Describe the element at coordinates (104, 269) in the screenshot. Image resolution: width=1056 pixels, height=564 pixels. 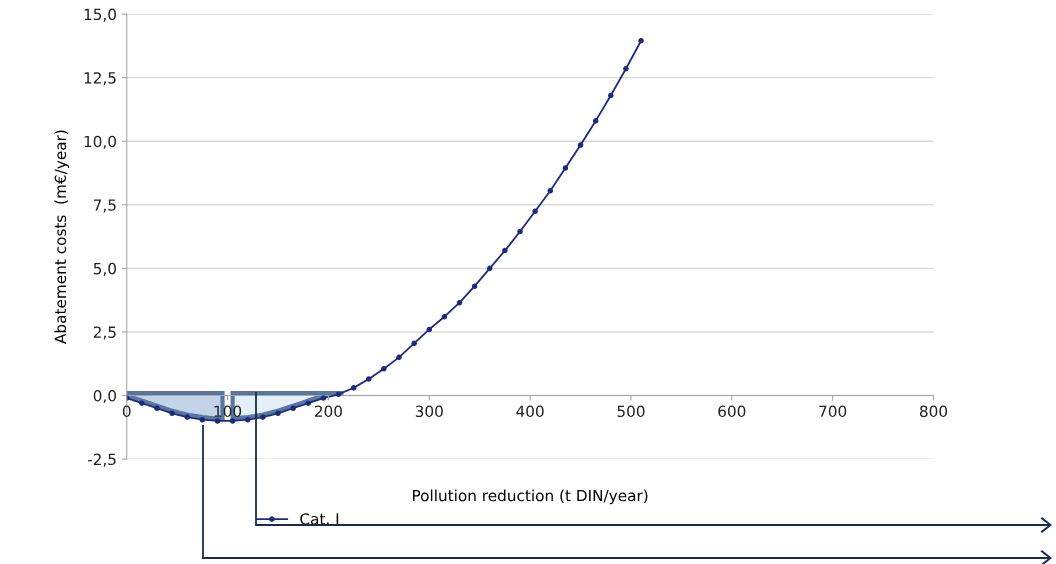
I see `y-tick-label: 5,0` at that location.